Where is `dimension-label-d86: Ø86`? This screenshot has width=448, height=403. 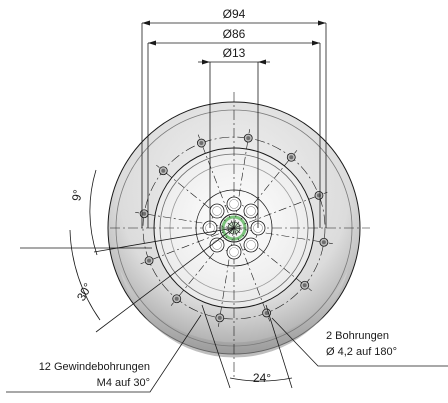 dimension-label-d86: Ø86 is located at coordinates (234, 34).